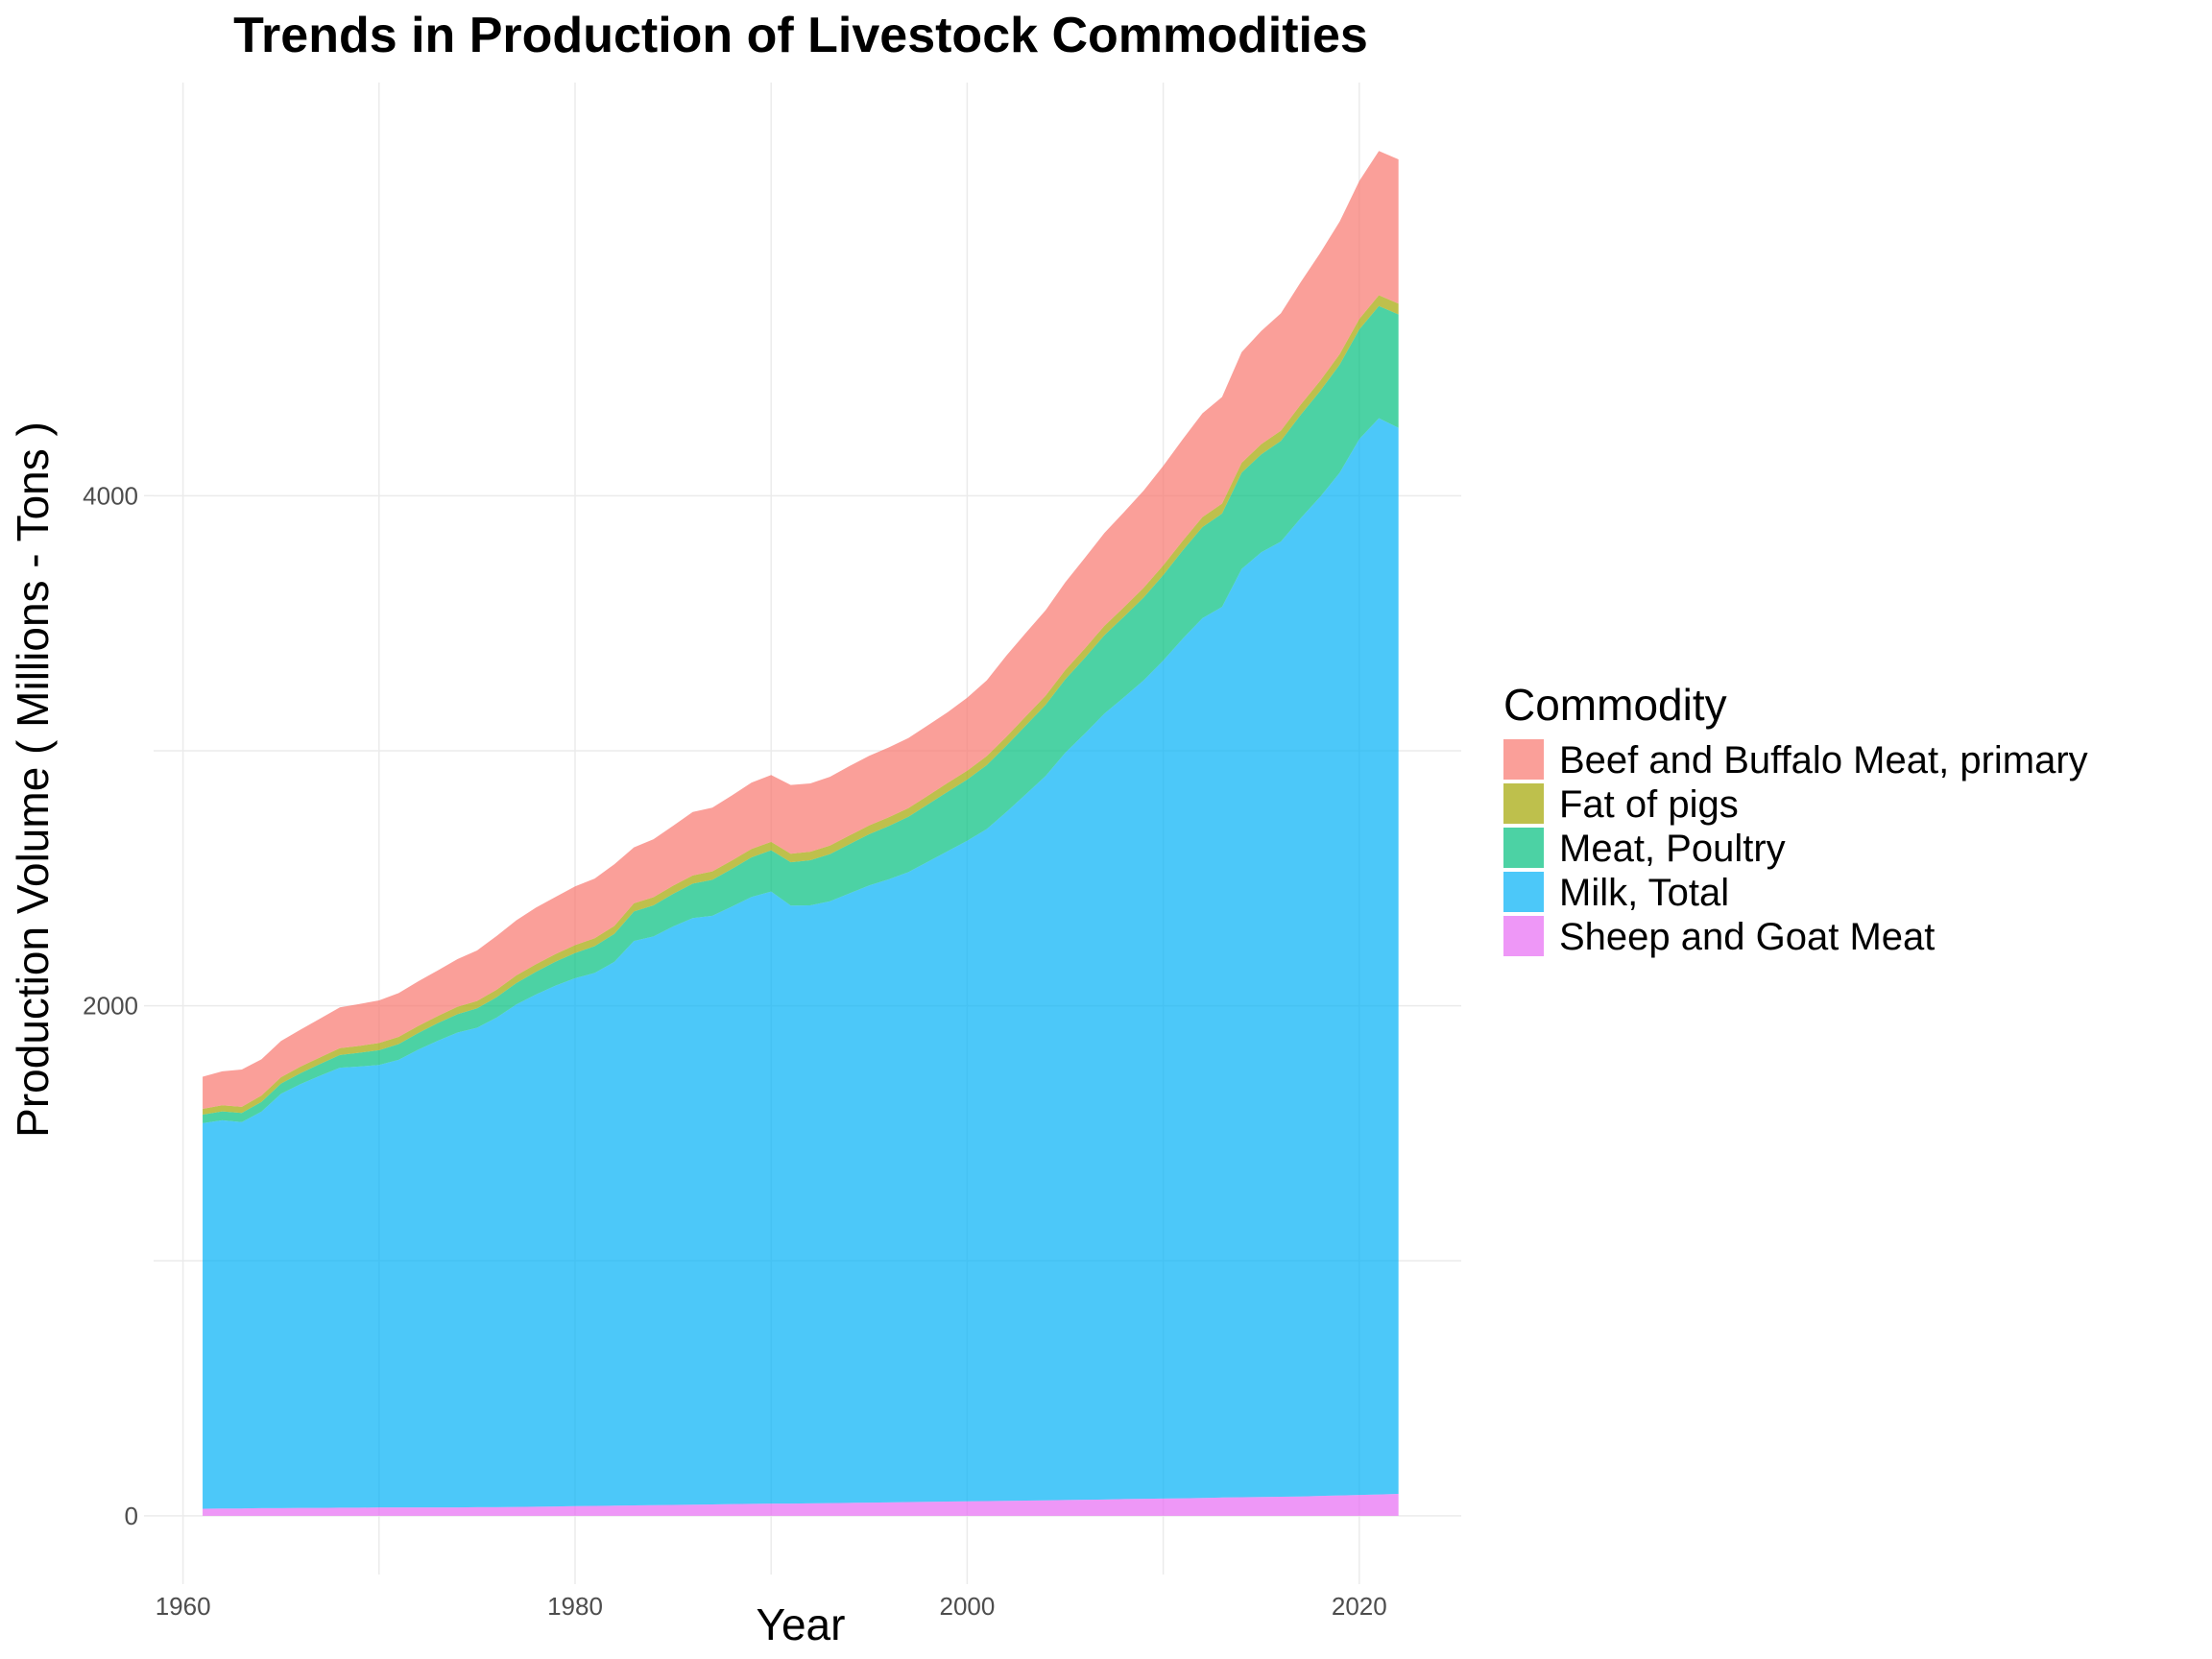  I want to click on y-axis-title: Production Volume ( Millions - Tons ), so click(33, 779).